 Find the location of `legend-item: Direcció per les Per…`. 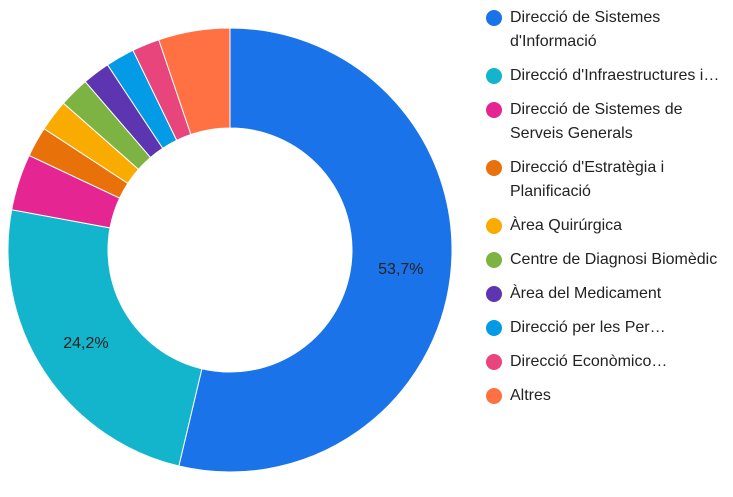

legend-item: Direcció per les Per… is located at coordinates (608, 328).